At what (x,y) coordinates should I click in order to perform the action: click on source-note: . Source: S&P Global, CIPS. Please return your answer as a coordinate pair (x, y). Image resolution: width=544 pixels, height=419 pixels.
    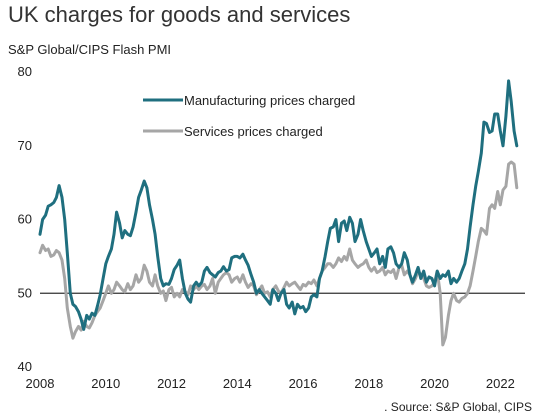
    Looking at the image, I should click on (458, 407).